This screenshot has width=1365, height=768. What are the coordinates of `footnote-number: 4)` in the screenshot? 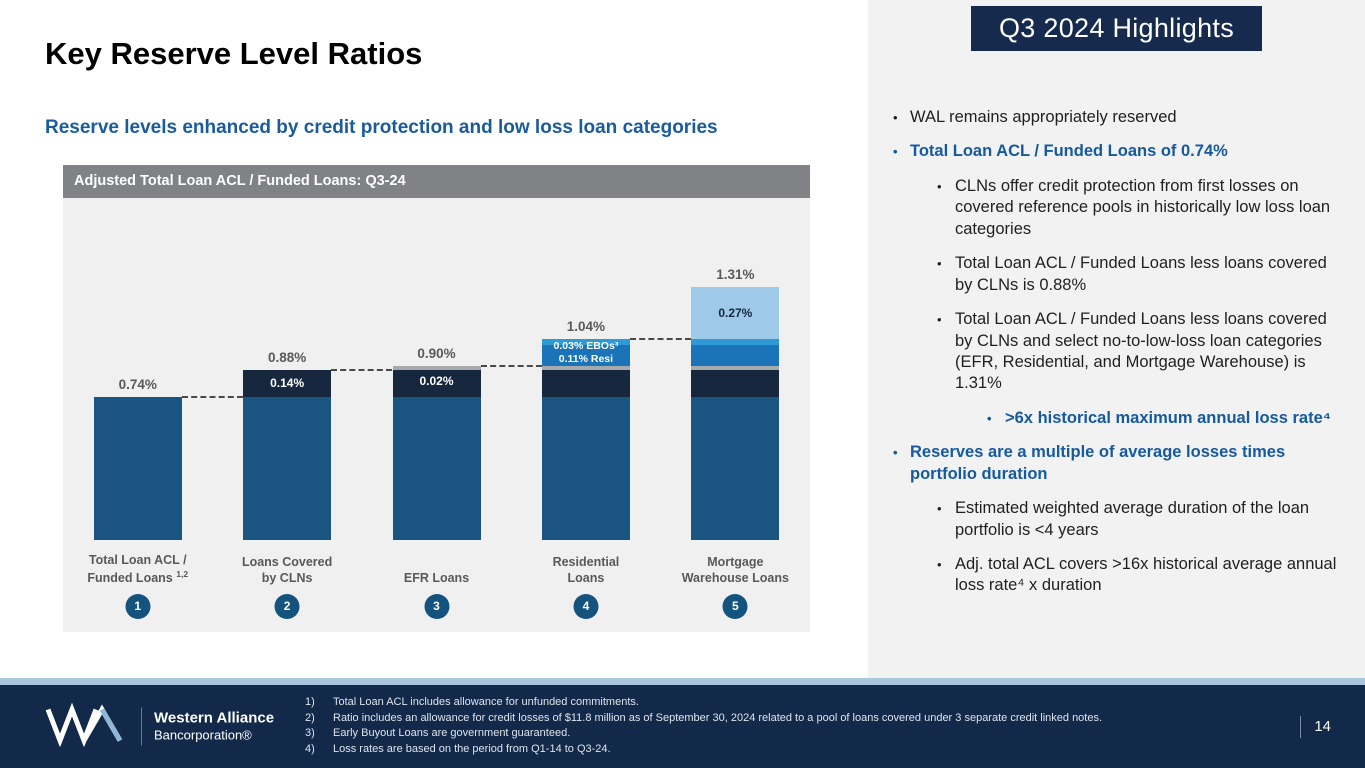 It's located at (310, 748).